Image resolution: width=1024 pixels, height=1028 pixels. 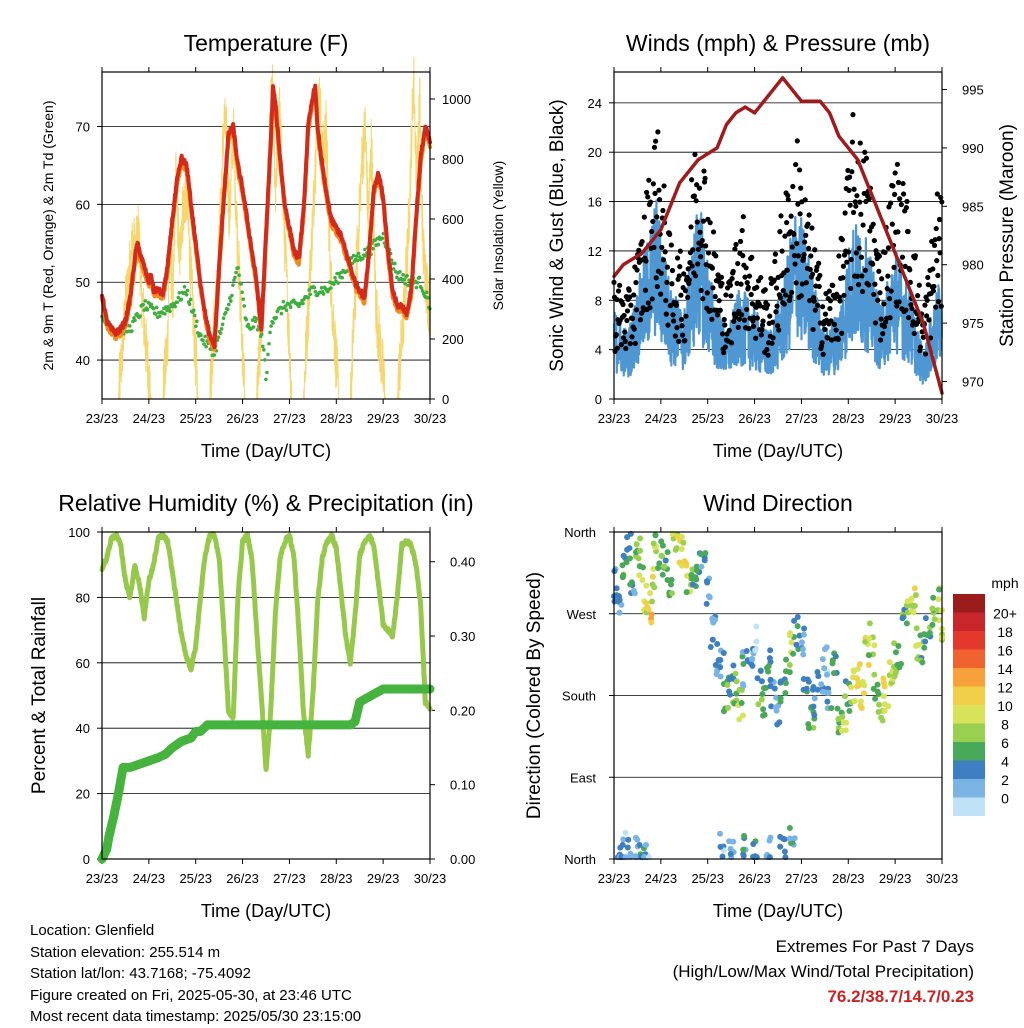 What do you see at coordinates (266, 235) in the screenshot?
I see `panel1-border` at bounding box center [266, 235].